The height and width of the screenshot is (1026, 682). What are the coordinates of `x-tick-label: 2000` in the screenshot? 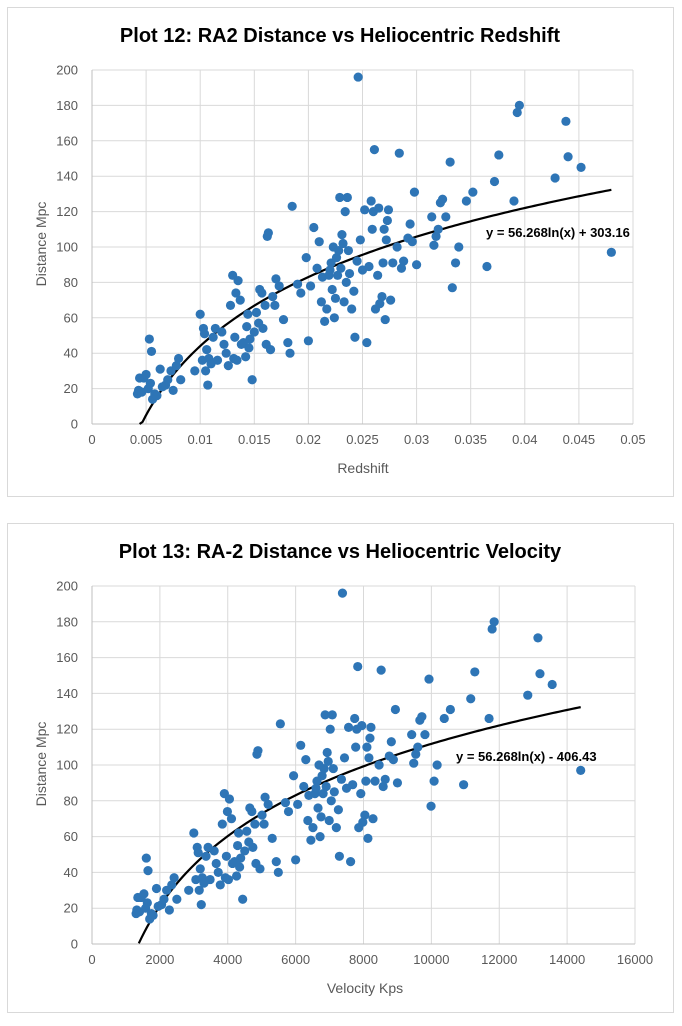 It's located at (159, 959).